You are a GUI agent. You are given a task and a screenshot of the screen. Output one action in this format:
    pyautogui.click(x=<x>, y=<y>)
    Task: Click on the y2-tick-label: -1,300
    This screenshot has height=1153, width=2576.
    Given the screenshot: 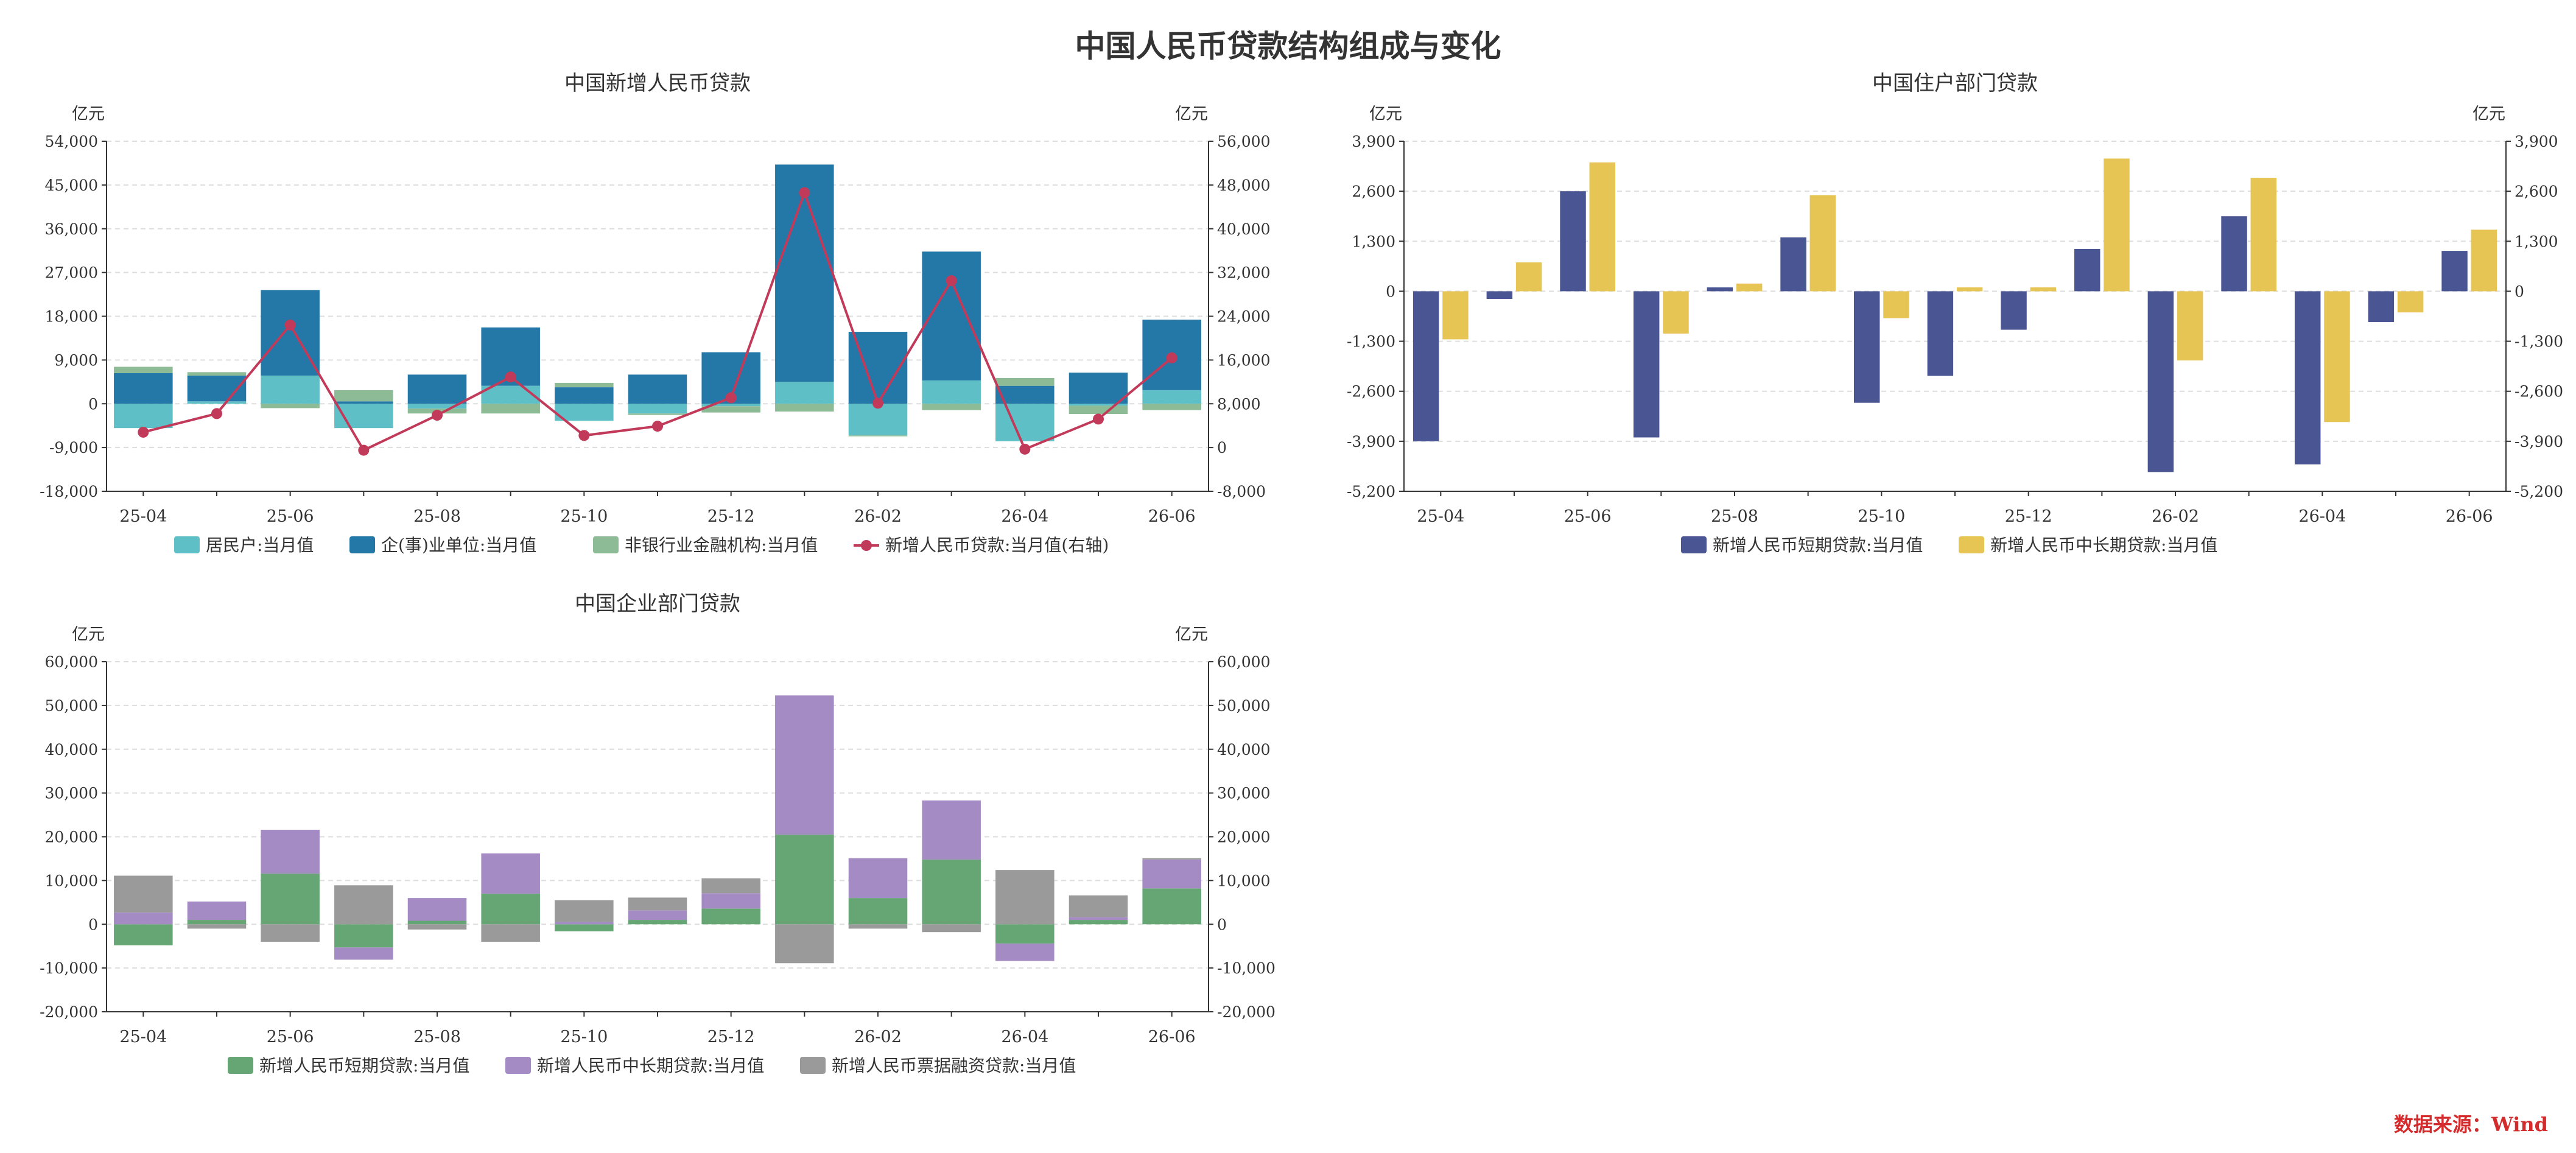 What is the action you would take?
    pyautogui.click(x=2539, y=342)
    